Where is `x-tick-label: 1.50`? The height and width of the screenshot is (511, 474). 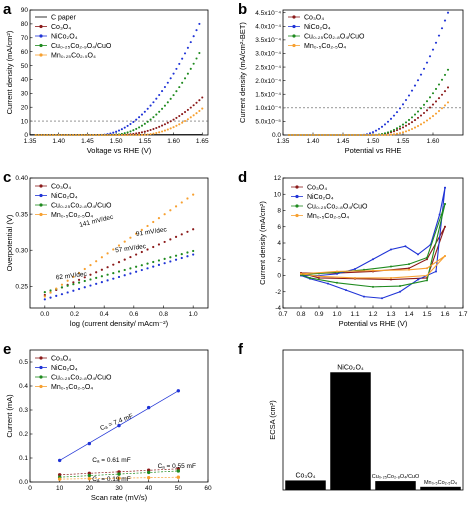
x-tick-label: 1.50 is located at coordinates (373, 141).